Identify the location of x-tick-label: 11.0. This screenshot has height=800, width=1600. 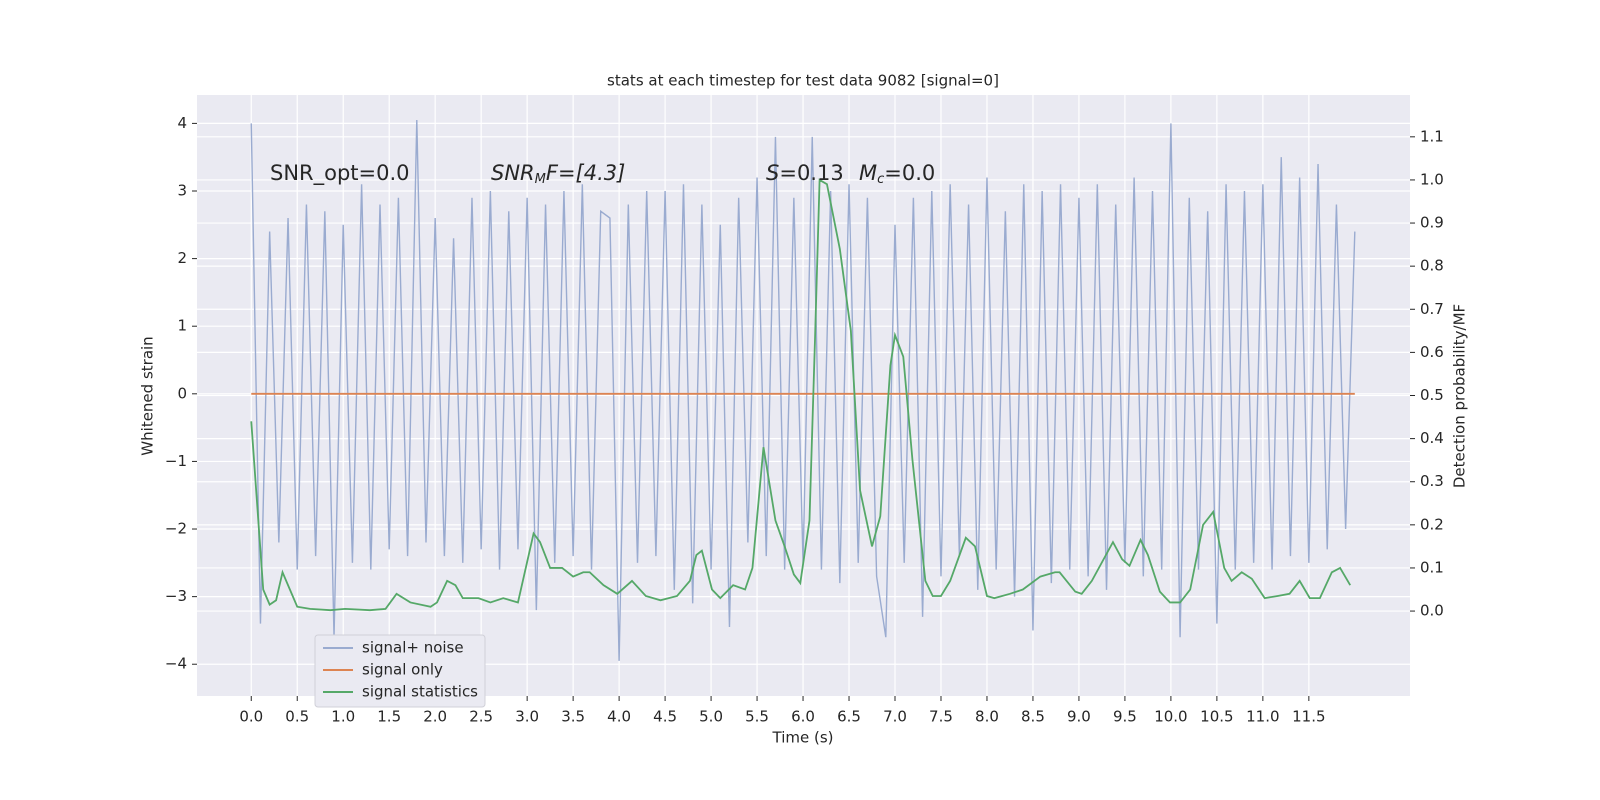
(1262, 717).